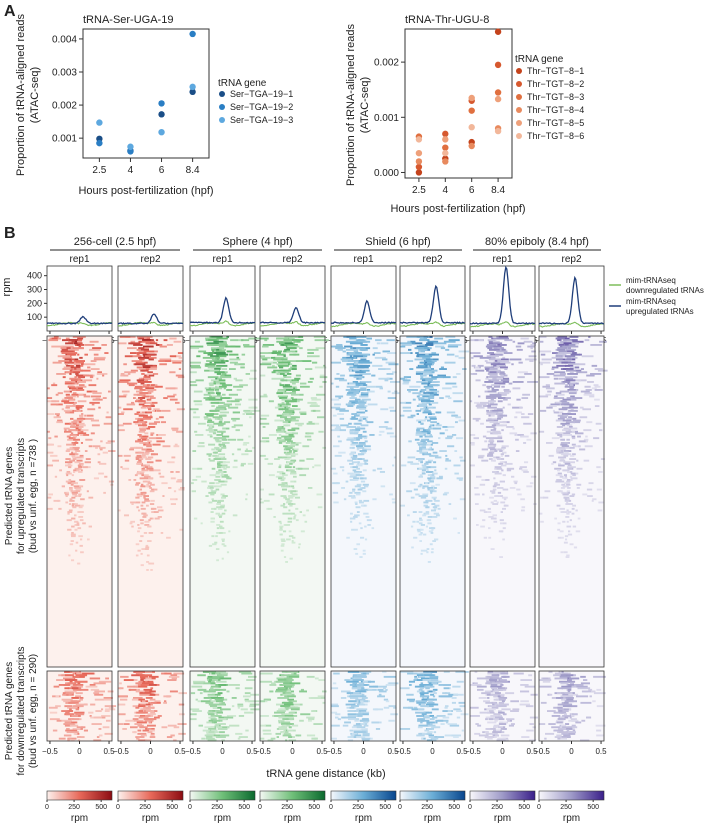 The image size is (704, 823). What do you see at coordinates (519, 84) in the screenshot?
I see `thr-legend-swatch` at bounding box center [519, 84].